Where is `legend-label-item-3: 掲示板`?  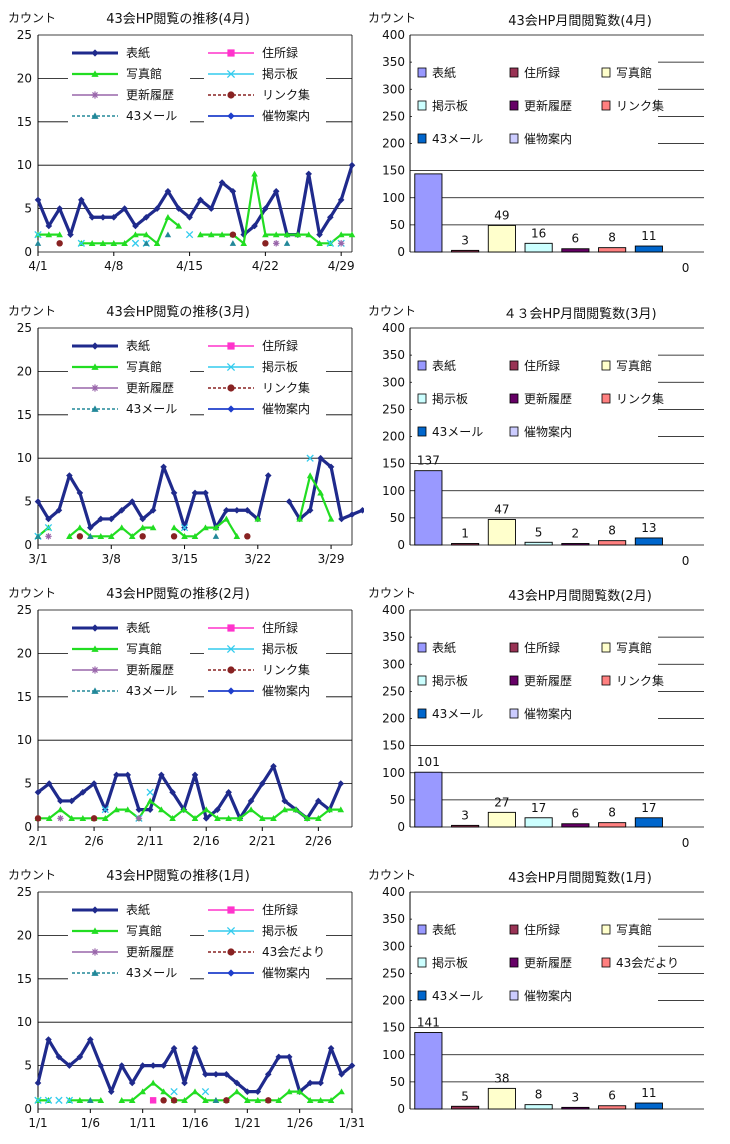 legend-label-item-3: 掲示板 is located at coordinates (280, 648).